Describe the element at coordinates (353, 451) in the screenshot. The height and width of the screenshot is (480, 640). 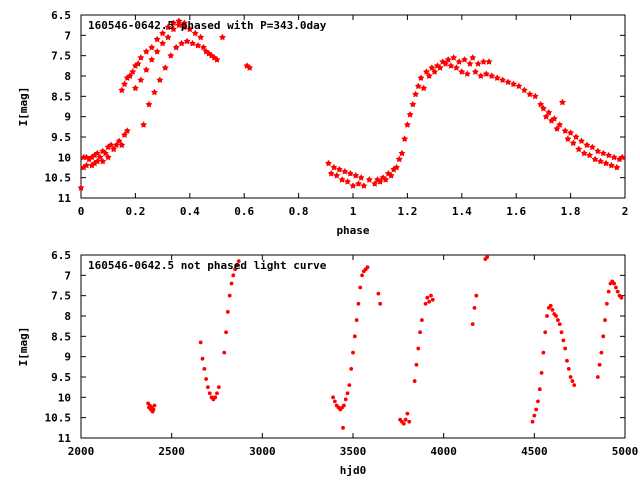
I see `x-tick-label: 3500` at that location.